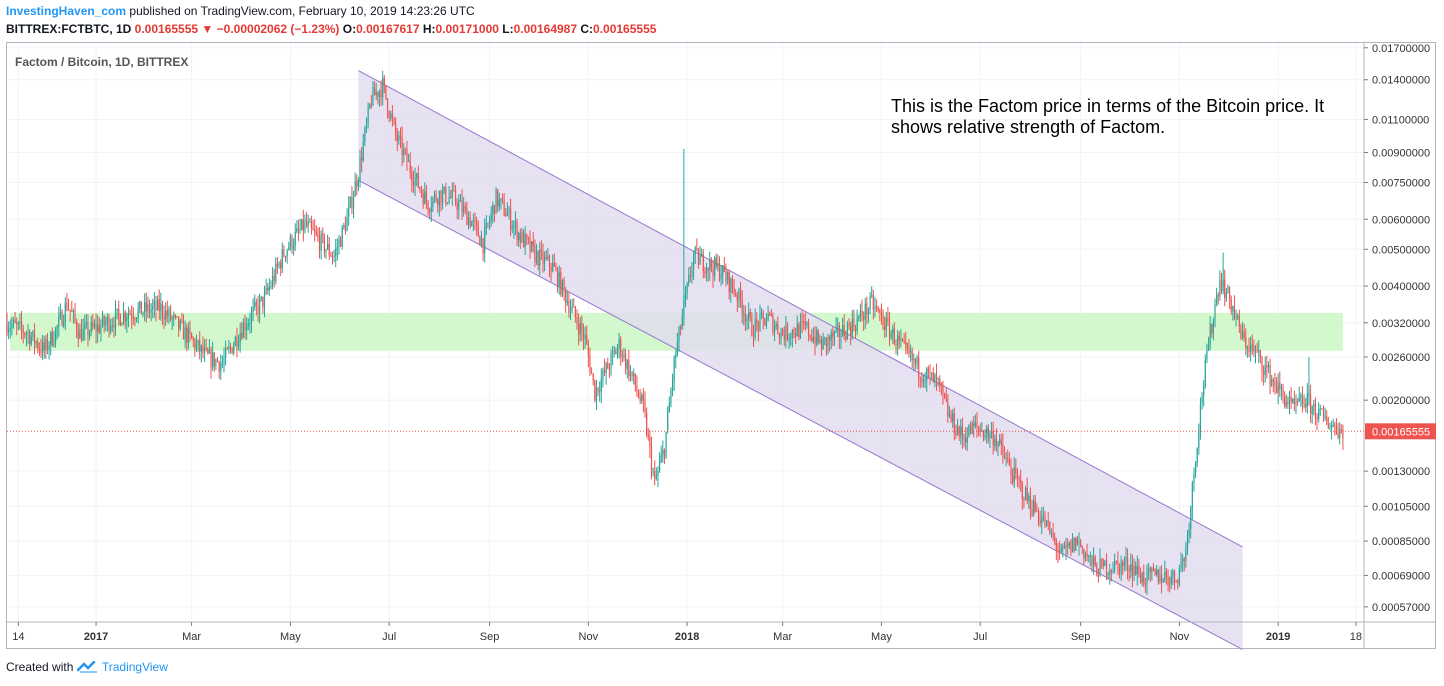 Image resolution: width=1444 pixels, height=686 pixels. Describe the element at coordinates (86, 666) in the screenshot. I see `tradingview-logo-icon` at that location.